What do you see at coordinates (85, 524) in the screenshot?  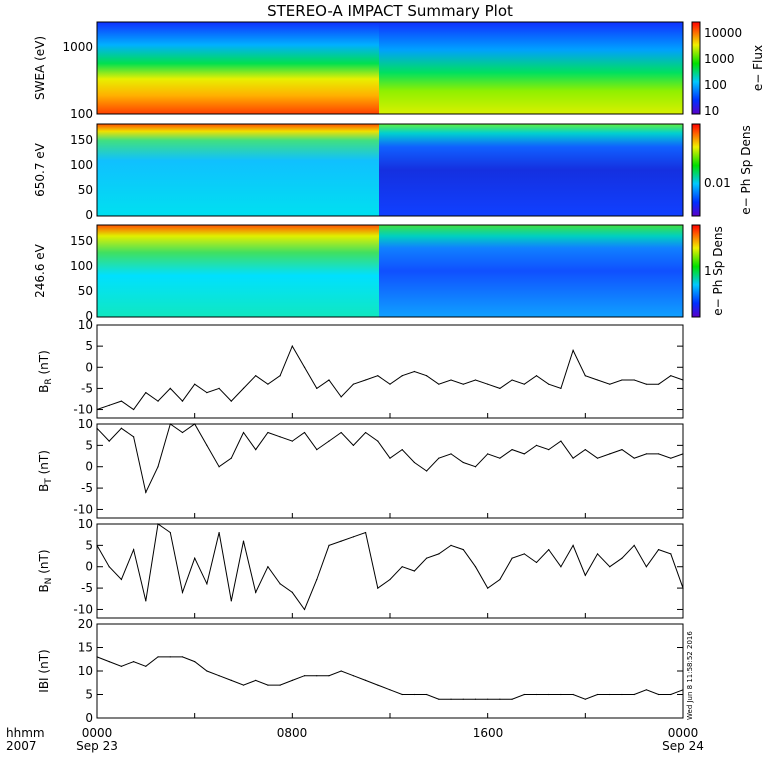 I see `bn-ytick-label-0: 10` at bounding box center [85, 524].